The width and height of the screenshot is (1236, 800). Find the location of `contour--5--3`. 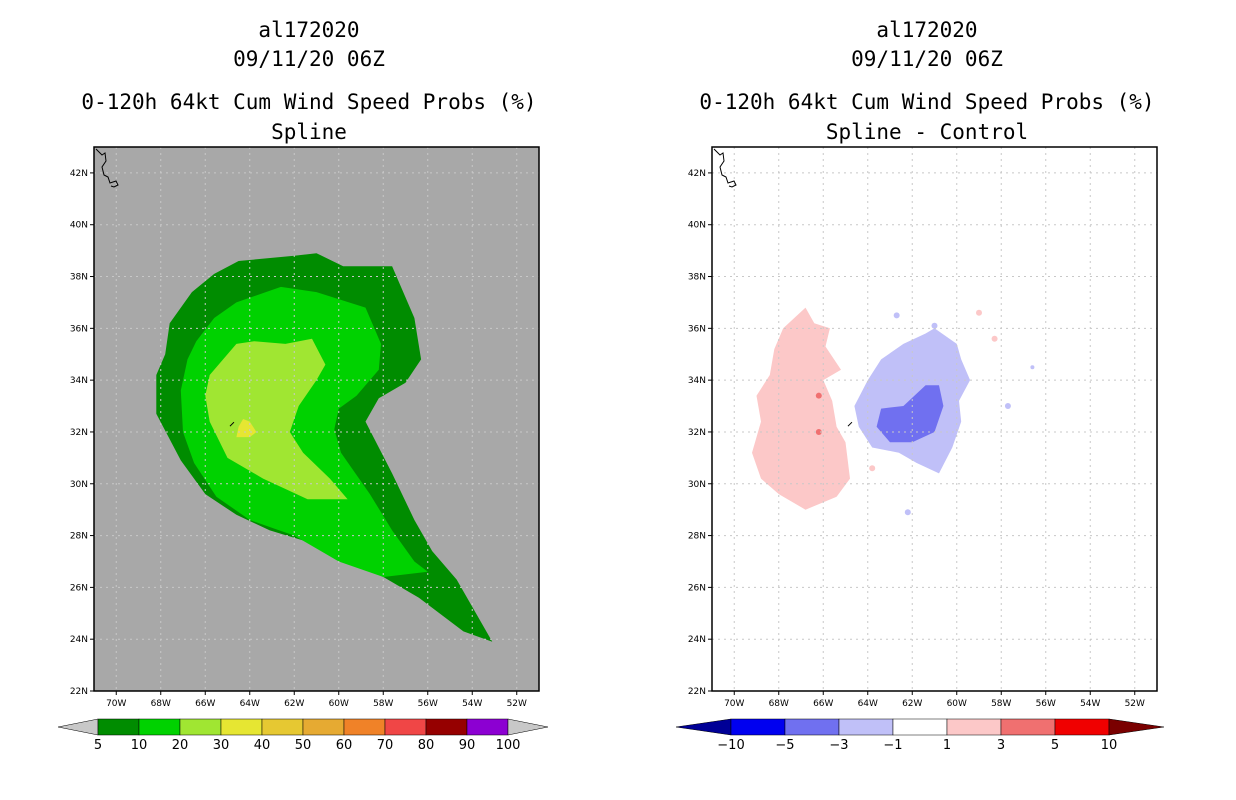

contour--5--3 is located at coordinates (910, 414).